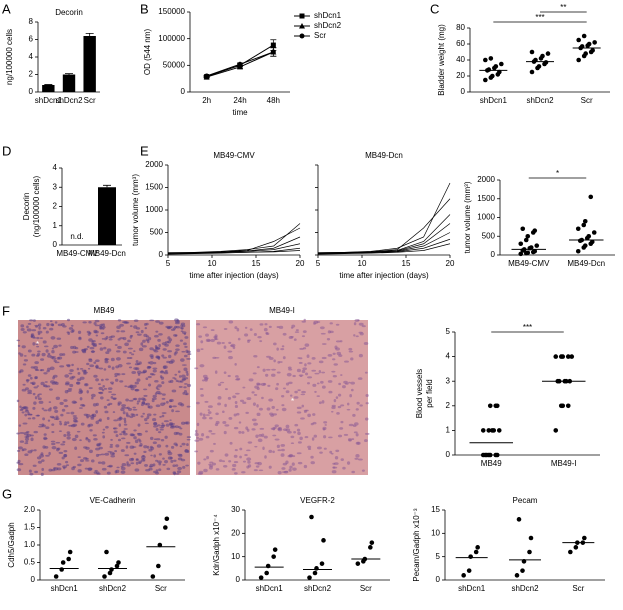 Image resolution: width=623 pixels, height=610 pixels. I want to click on y-tick-label: 2, so click(31, 74).